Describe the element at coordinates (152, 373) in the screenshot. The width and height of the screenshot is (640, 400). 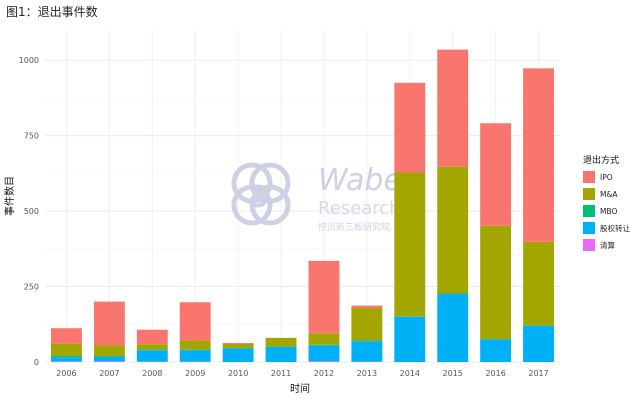
I see `x-tick-label: 2008` at that location.